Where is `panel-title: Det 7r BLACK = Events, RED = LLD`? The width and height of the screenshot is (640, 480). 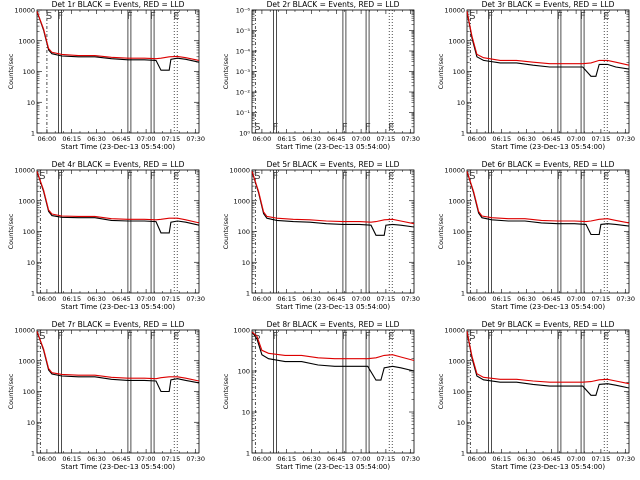
panel-title: Det 7r BLACK = Events, RED = LLD is located at coordinates (118, 324).